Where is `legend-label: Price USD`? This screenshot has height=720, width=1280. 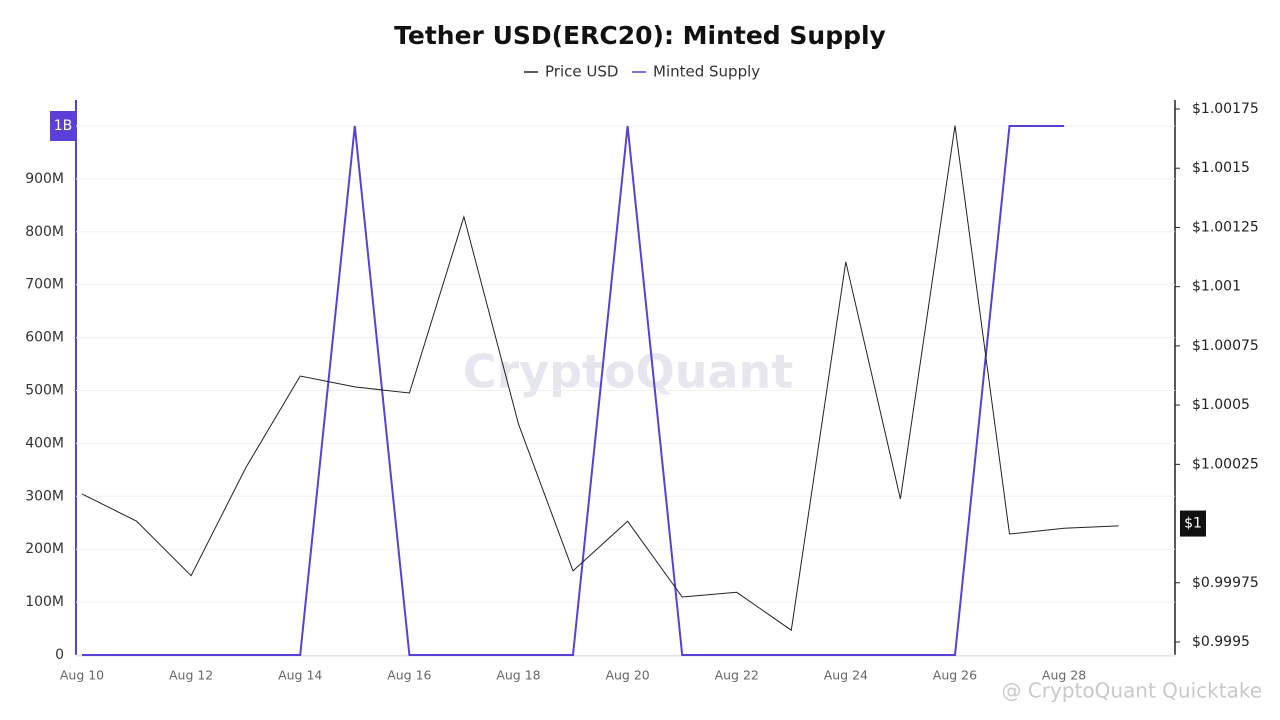
legend-label: Price USD is located at coordinates (581, 72).